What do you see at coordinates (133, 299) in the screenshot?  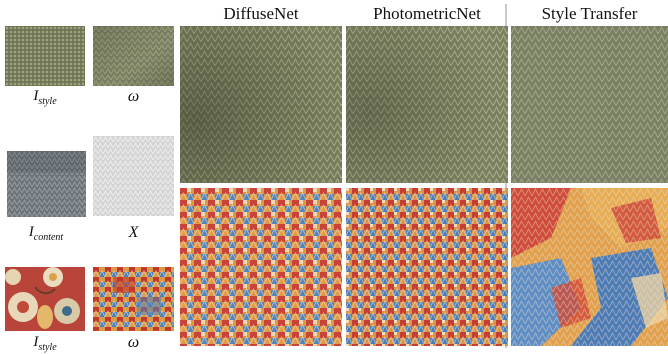 I see `omega-image-colorful` at bounding box center [133, 299].